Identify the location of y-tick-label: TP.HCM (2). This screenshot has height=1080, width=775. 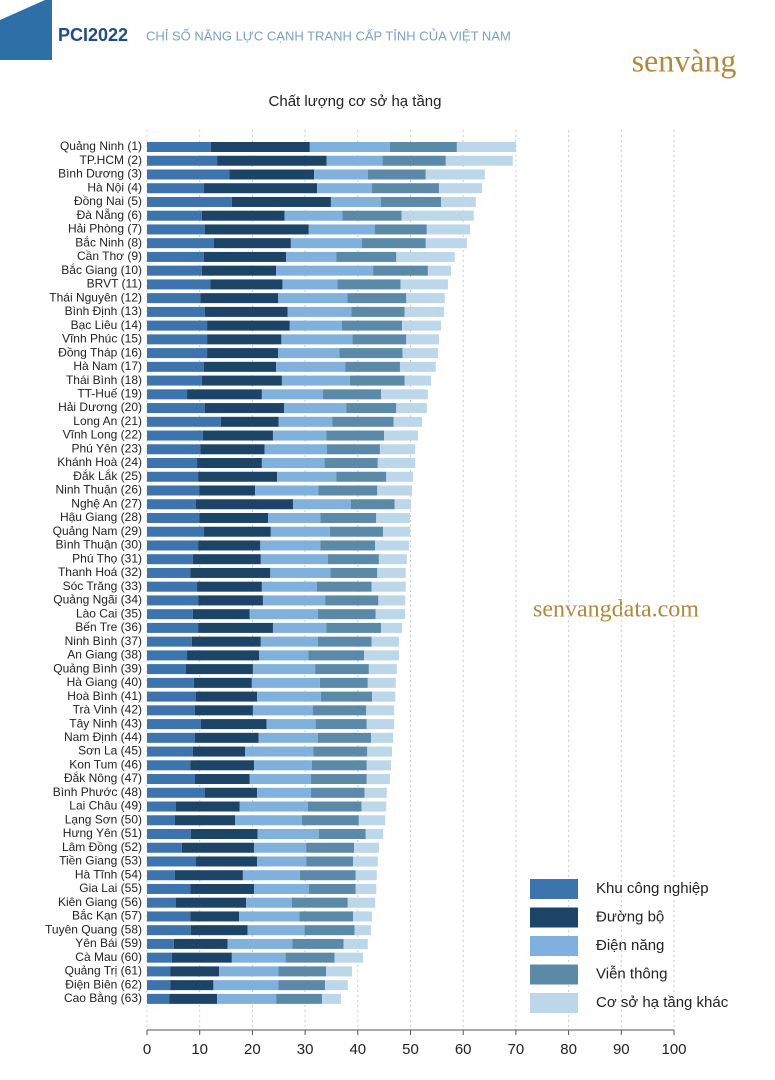
(111, 160).